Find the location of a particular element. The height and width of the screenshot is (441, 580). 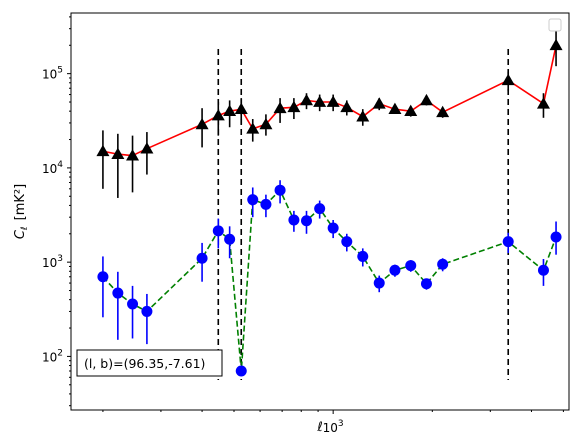

annotation-text: (l, b)=(96.35,-7.61) is located at coordinates (144, 363).